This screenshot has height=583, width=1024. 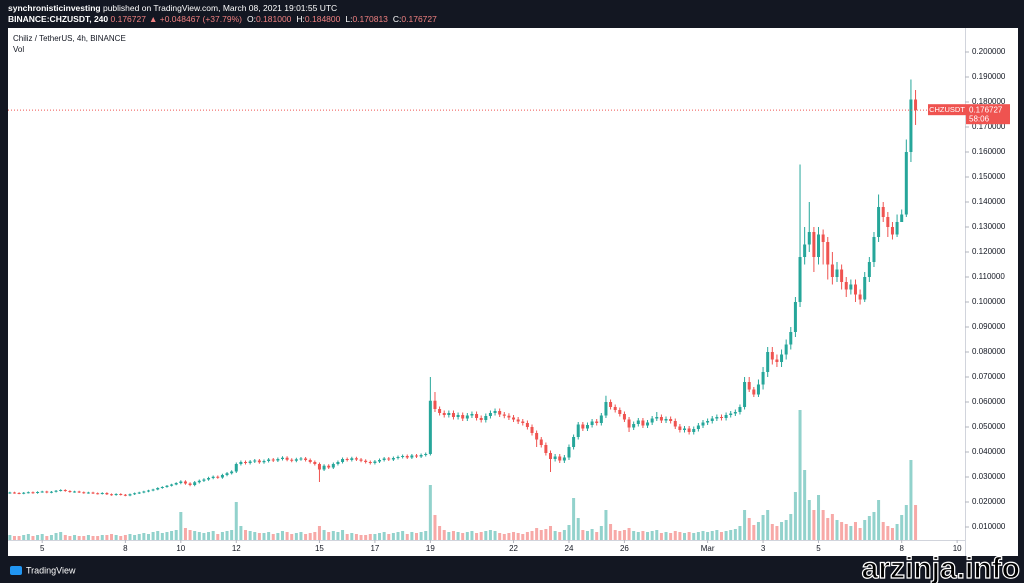 I want to click on watermark: arzinja.info, so click(x=941, y=567).